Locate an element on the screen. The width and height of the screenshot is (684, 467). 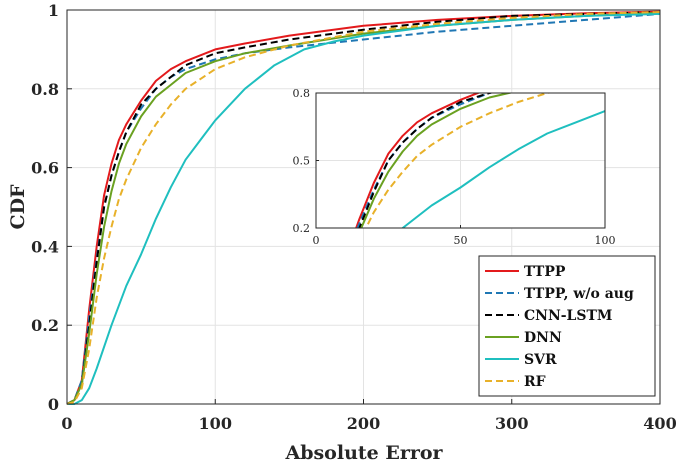
inset-series-line-svr is located at coordinates (503, 168).